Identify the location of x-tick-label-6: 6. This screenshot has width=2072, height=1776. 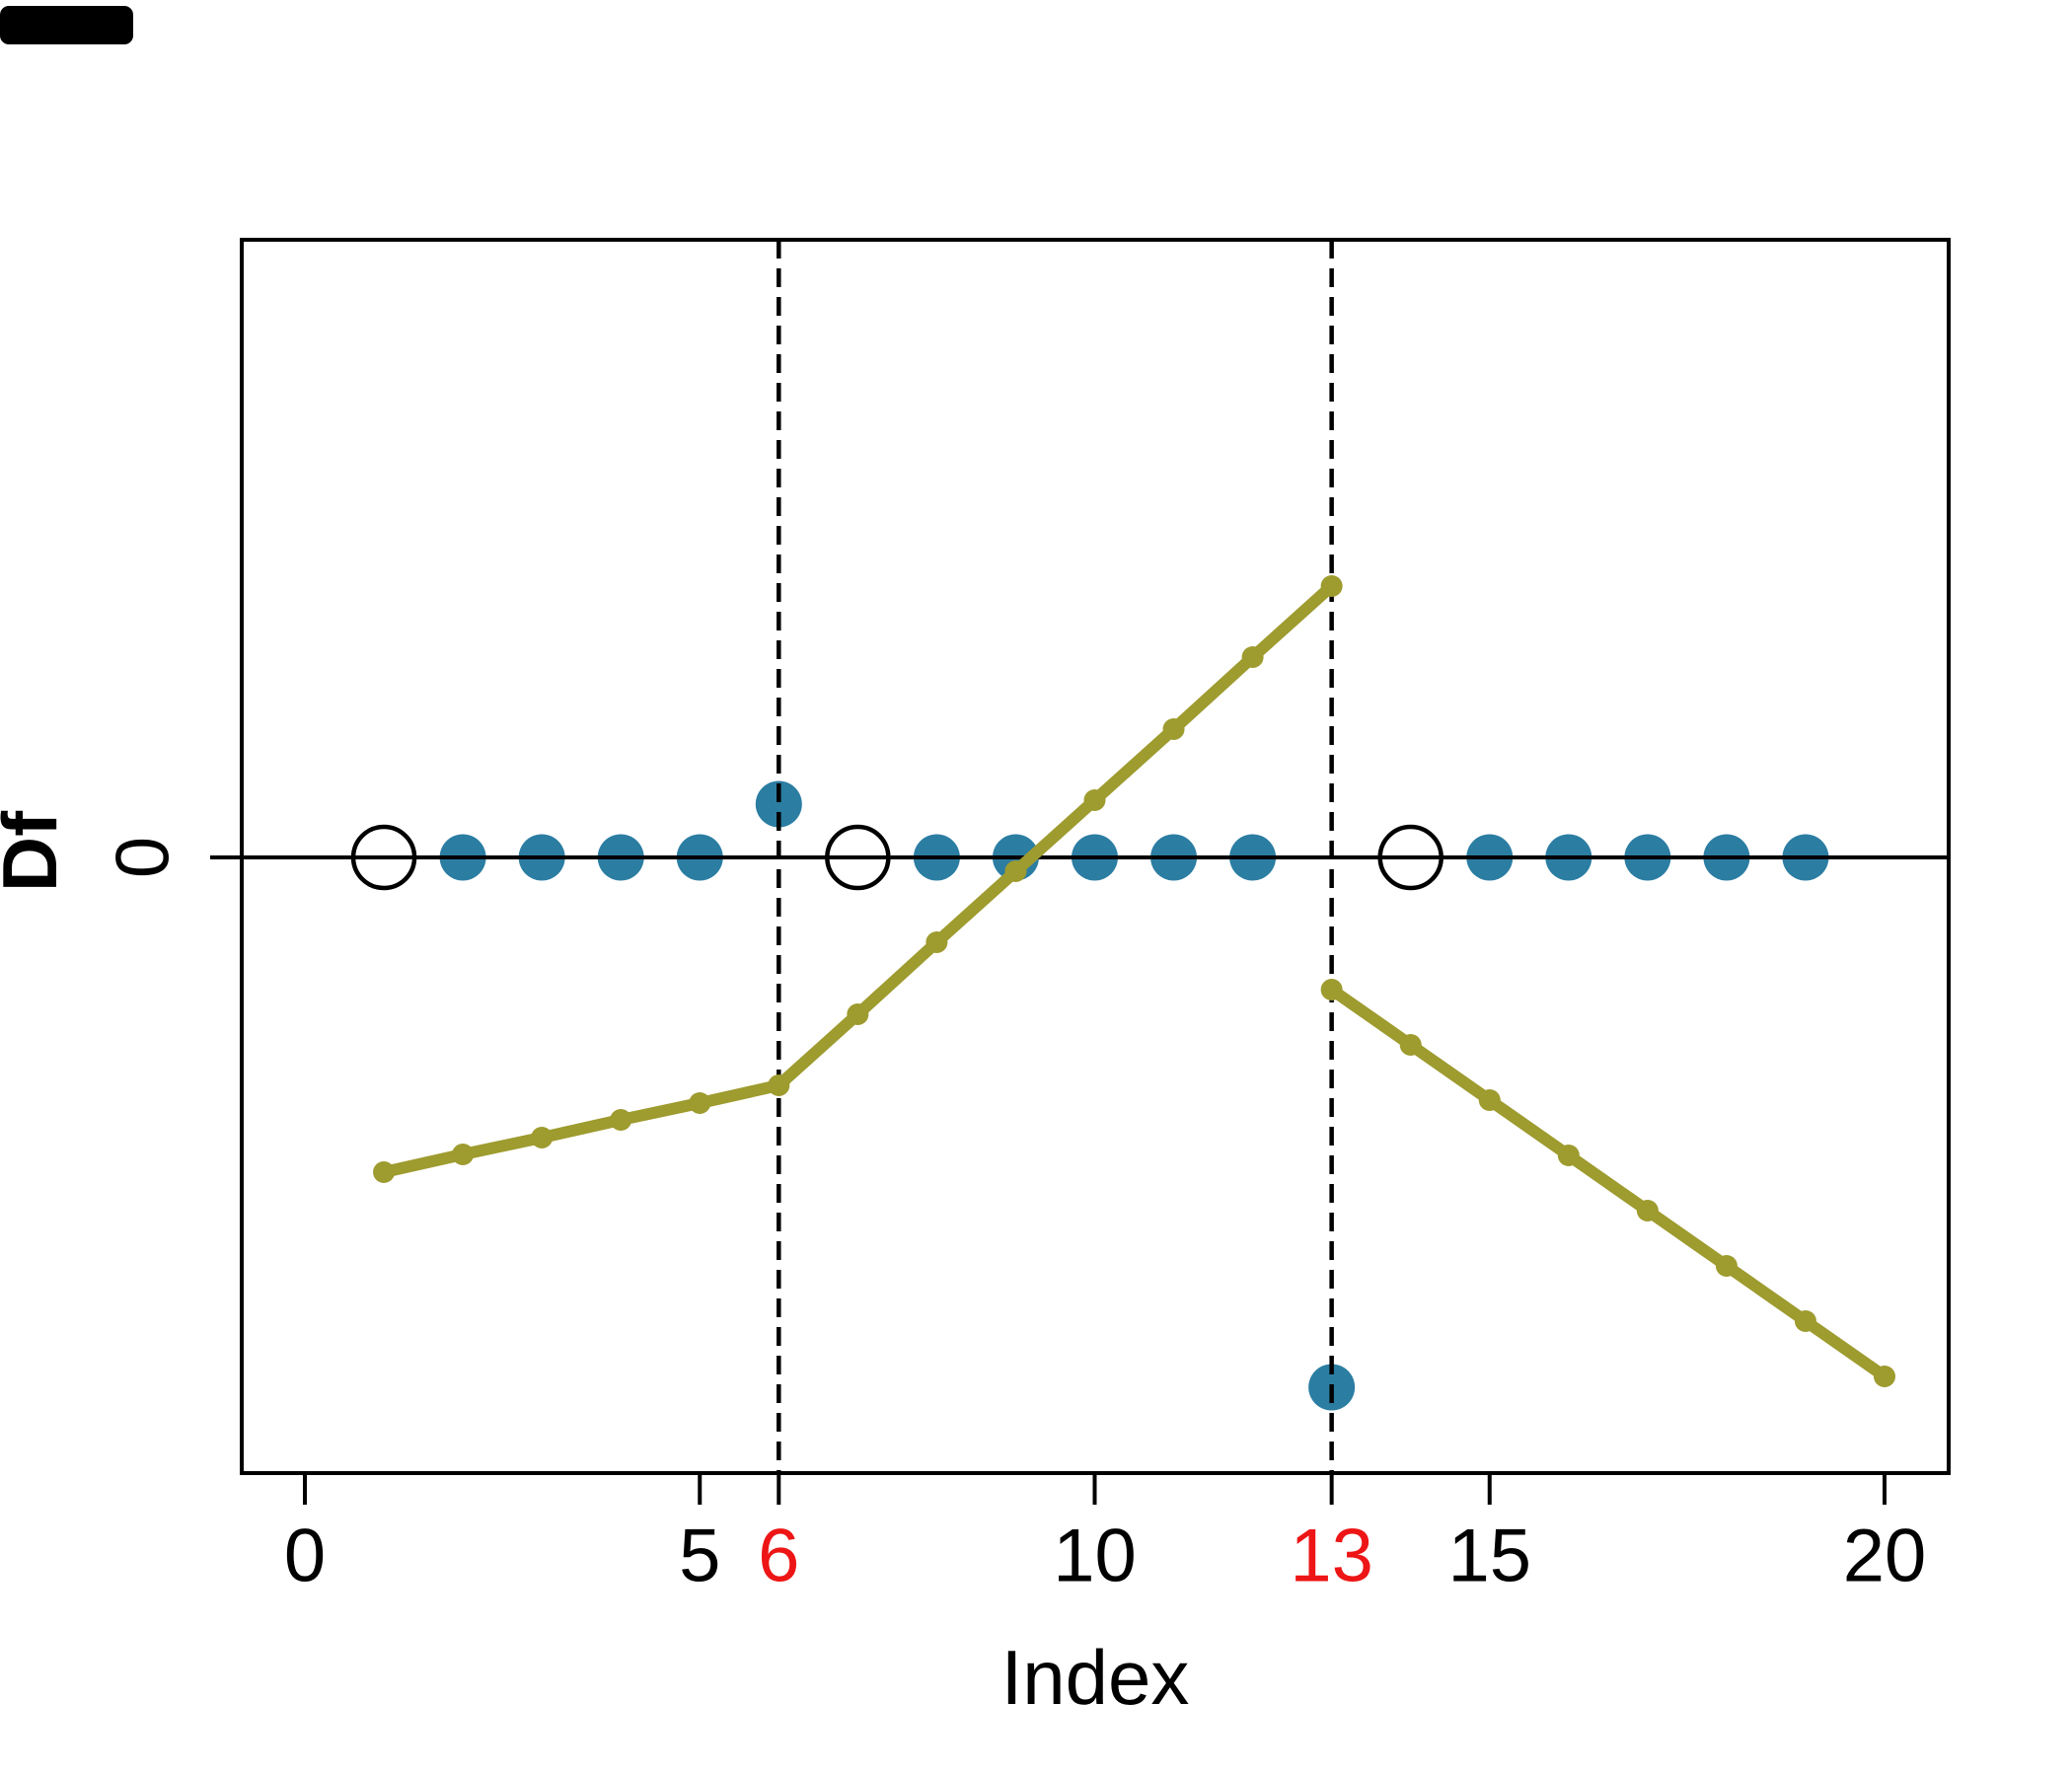
(779, 1557).